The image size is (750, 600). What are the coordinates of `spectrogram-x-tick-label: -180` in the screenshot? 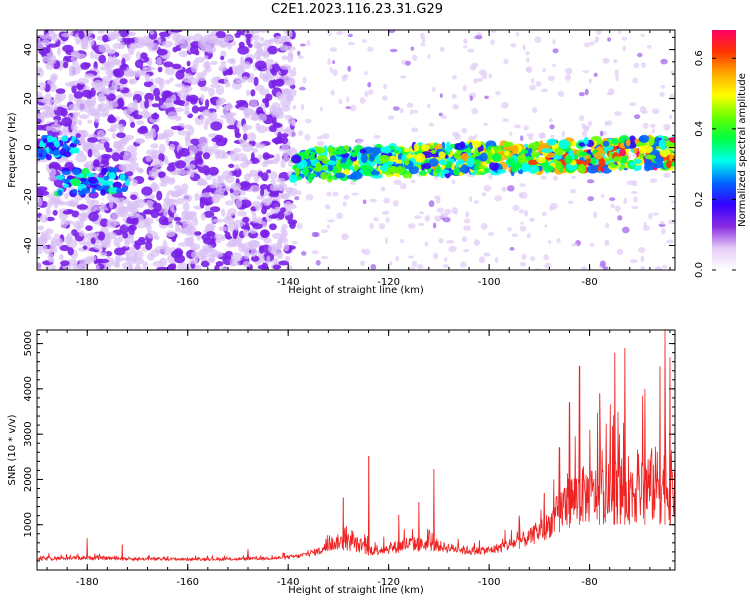 It's located at (87, 282).